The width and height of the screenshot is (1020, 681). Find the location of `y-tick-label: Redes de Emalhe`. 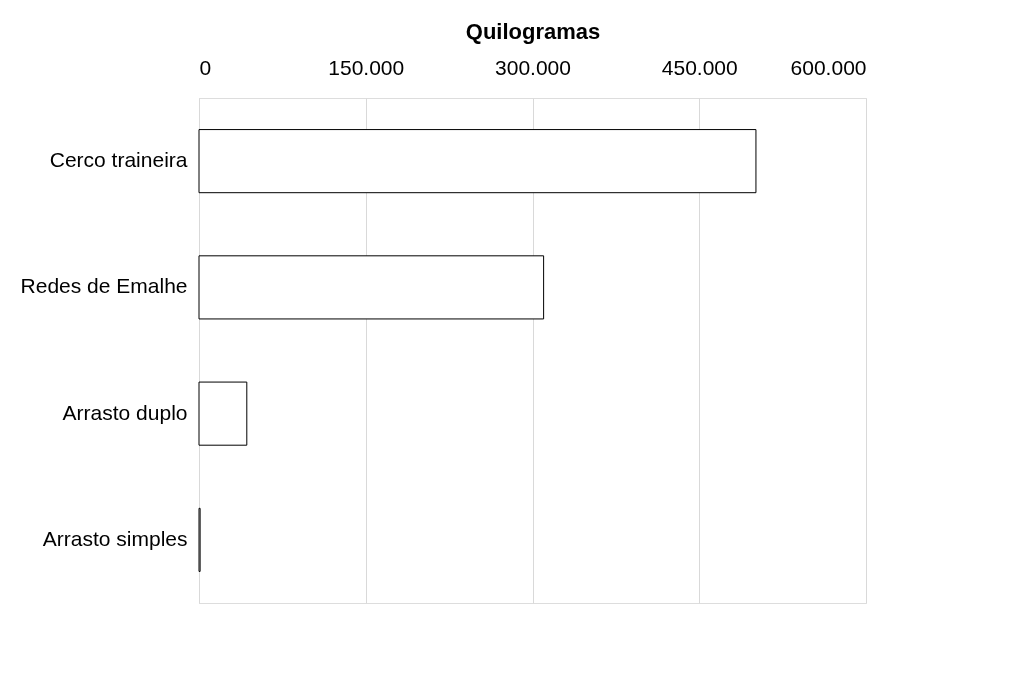

y-tick-label: Redes de Emalhe is located at coordinates (104, 286).